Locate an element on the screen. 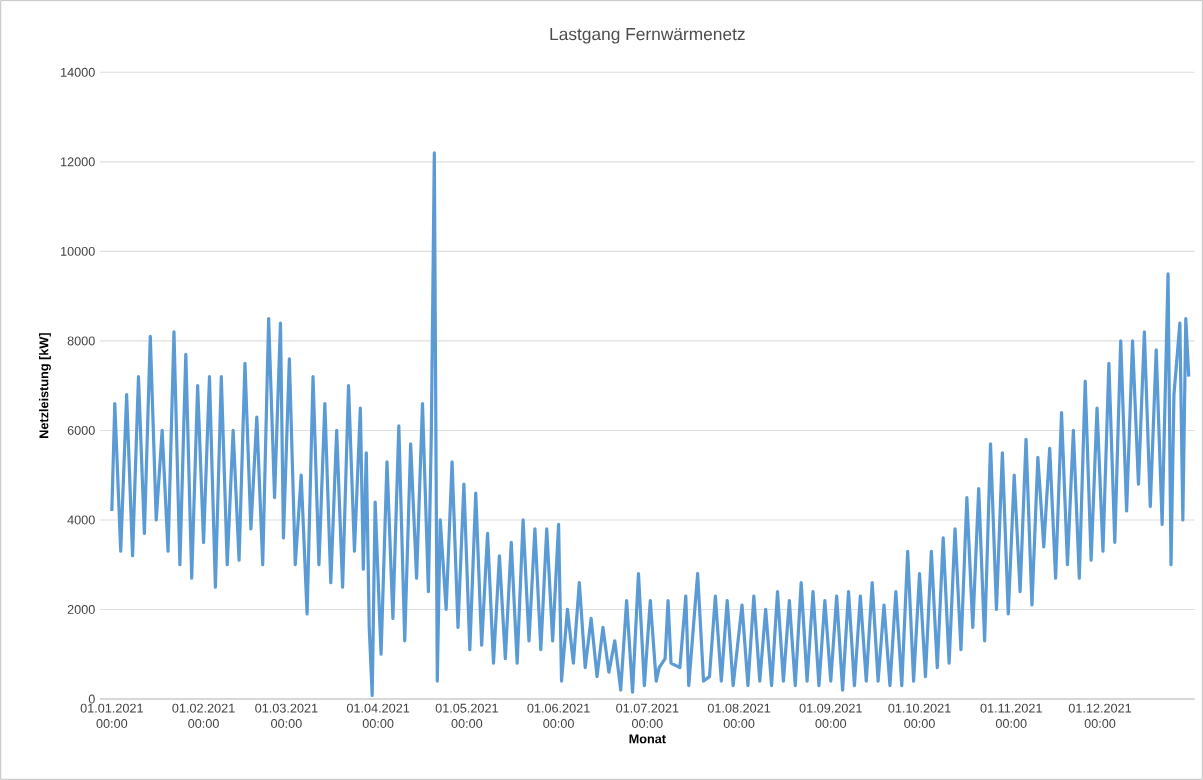  x-tick-label: 01.07.2021 00:00 is located at coordinates (647, 715).